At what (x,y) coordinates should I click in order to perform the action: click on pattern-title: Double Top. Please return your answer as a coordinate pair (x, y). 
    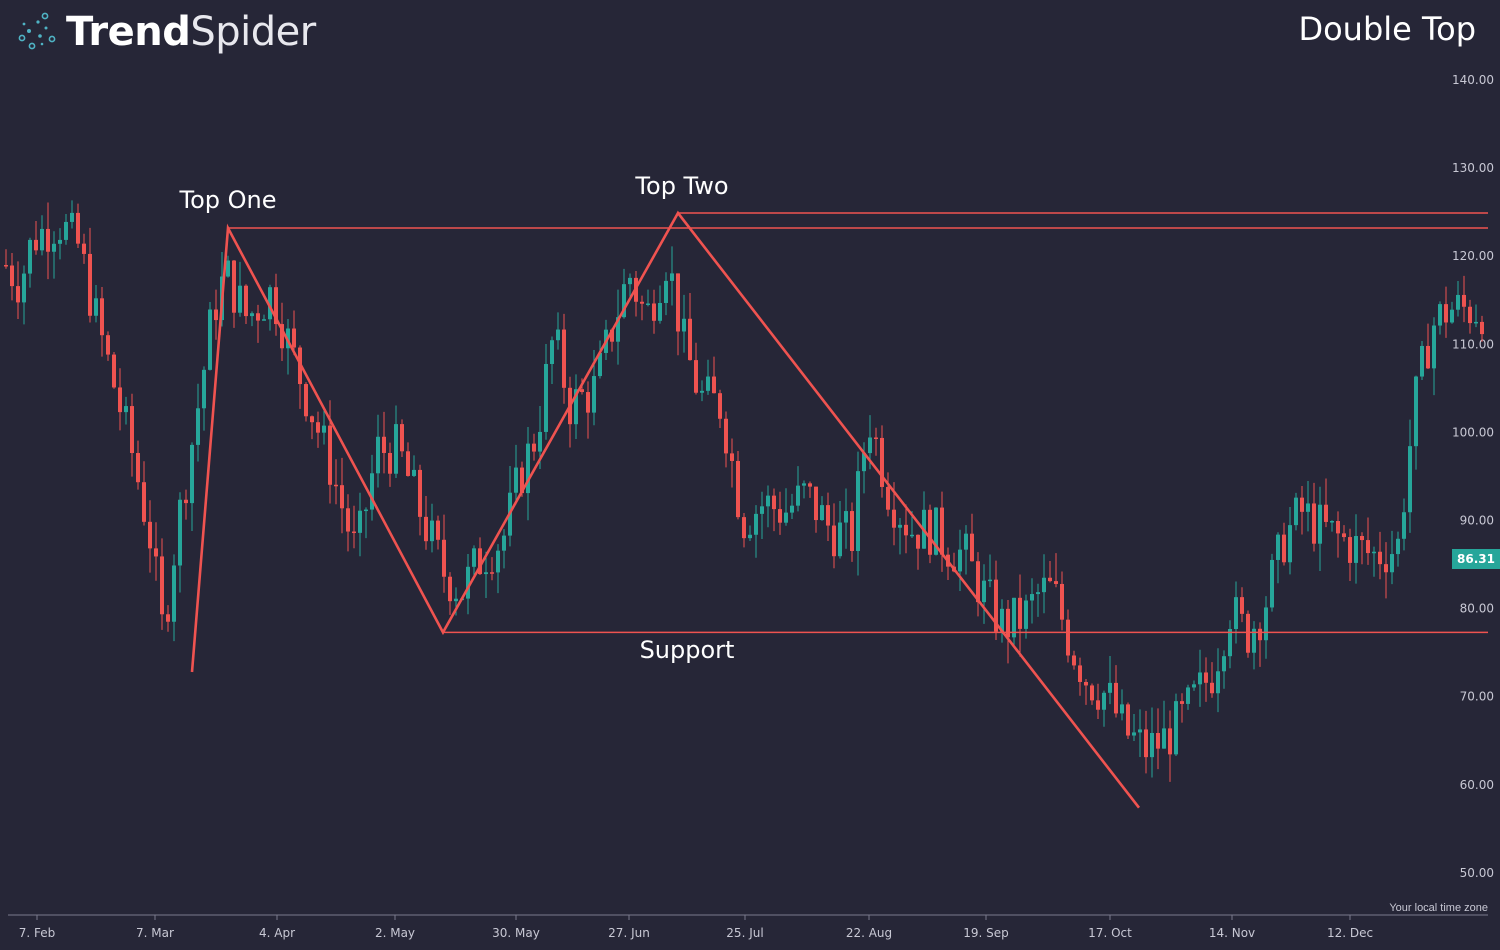
    Looking at the image, I should click on (1387, 29).